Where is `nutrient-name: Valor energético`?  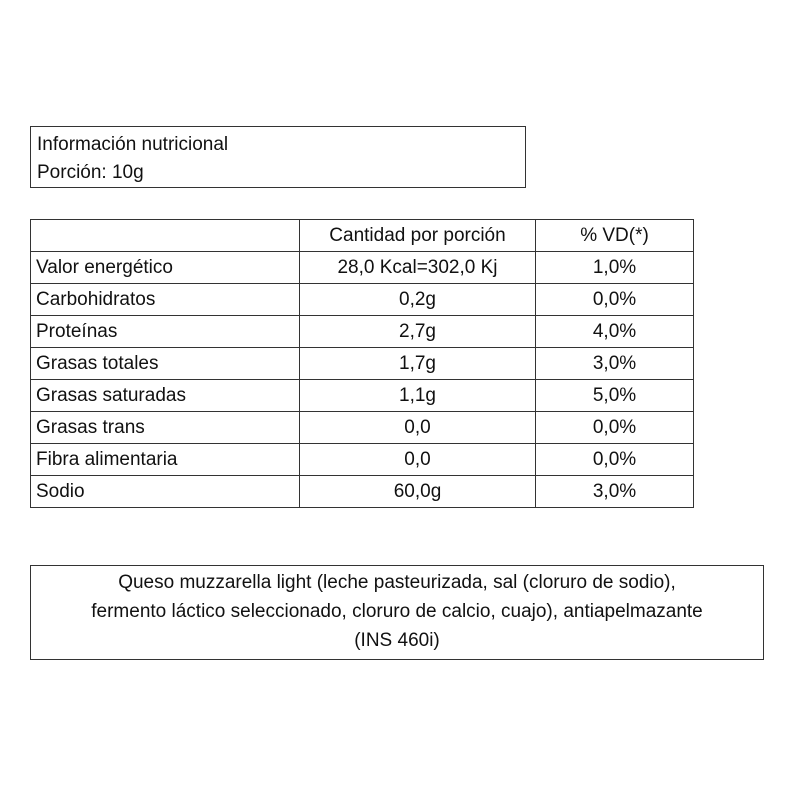 nutrient-name: Valor energético is located at coordinates (165, 267).